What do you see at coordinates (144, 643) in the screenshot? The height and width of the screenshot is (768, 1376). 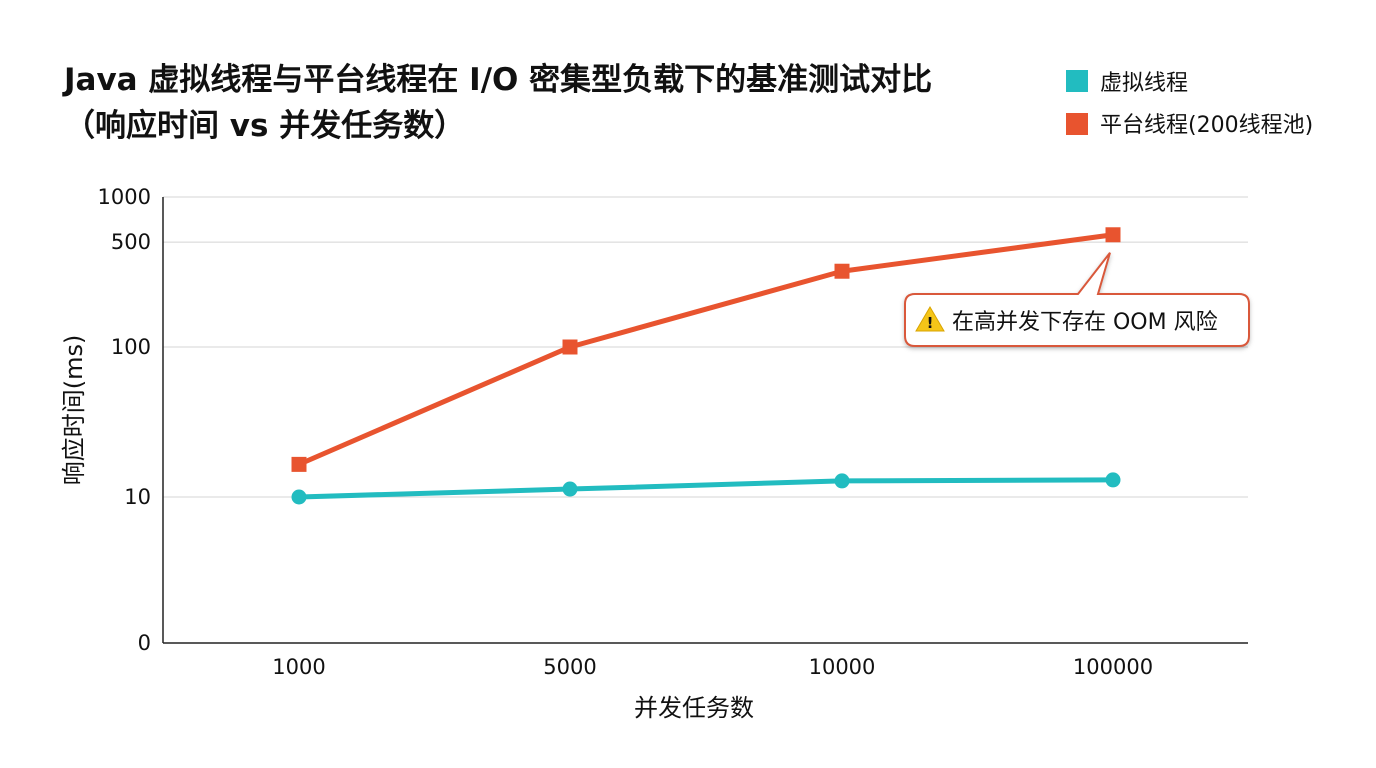 I see `y-tick-label: 0` at bounding box center [144, 643].